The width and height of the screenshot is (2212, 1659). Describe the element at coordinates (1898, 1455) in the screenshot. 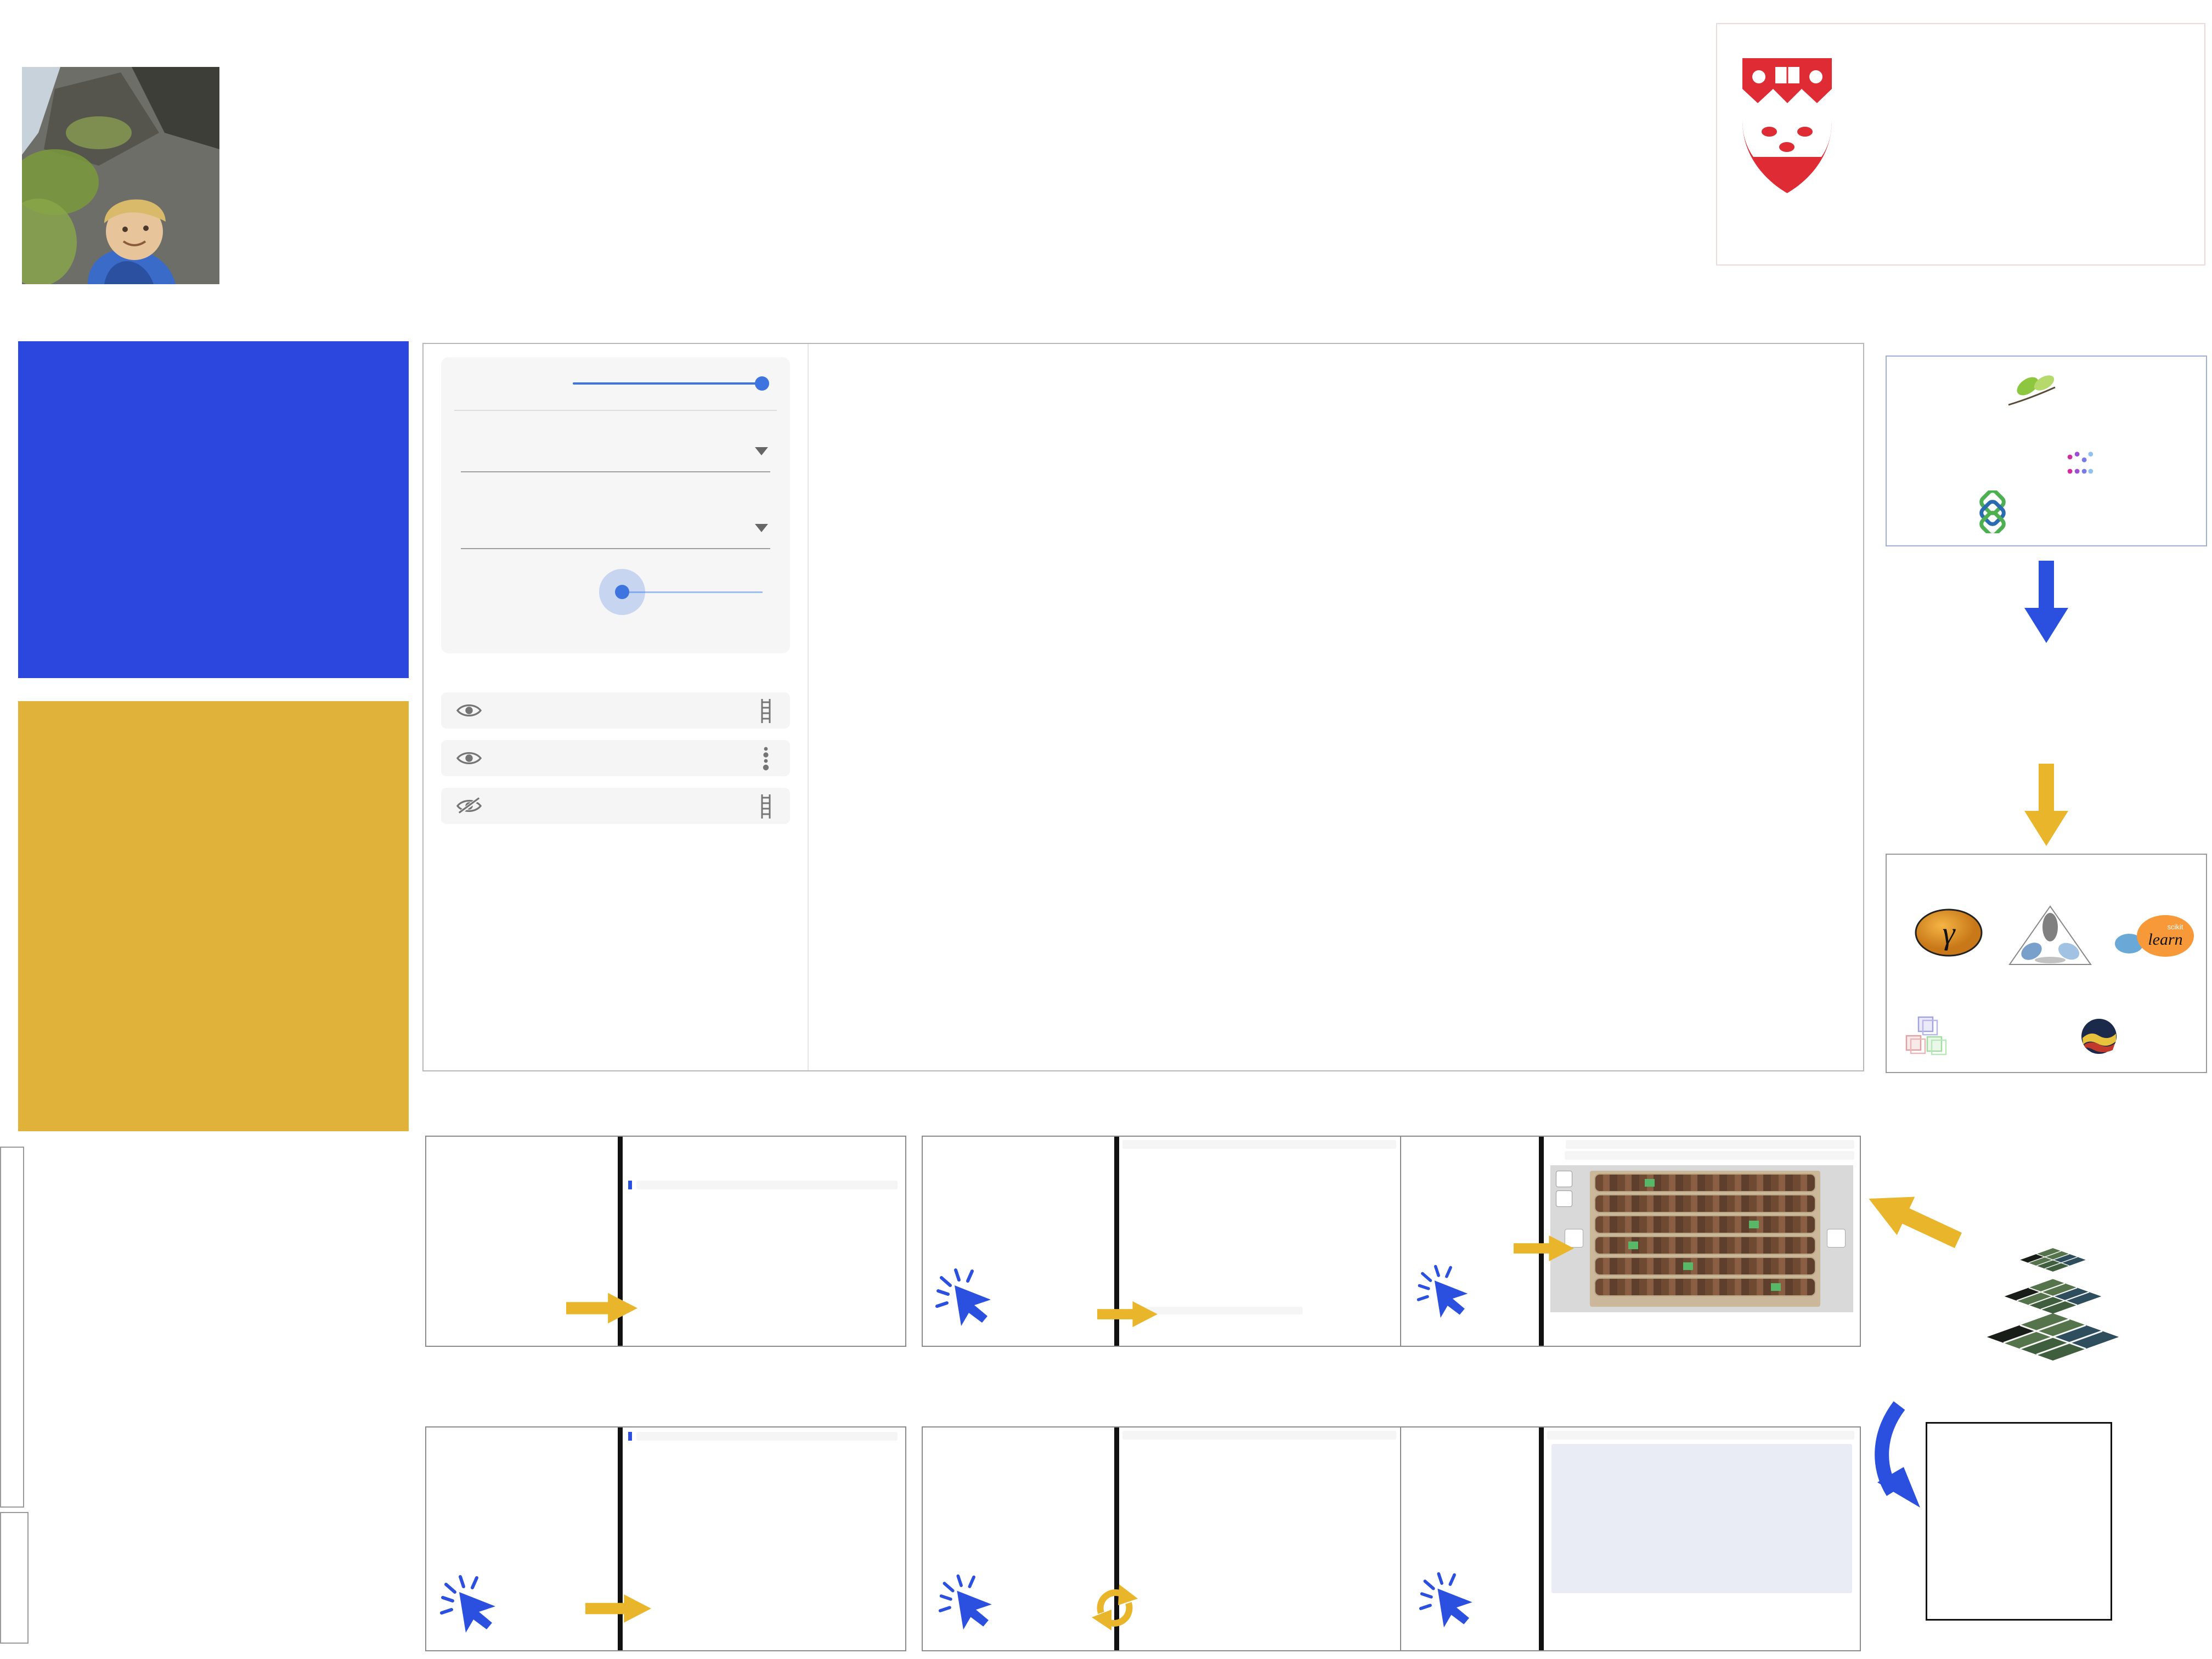

I see `qr-arrow-icon` at that location.